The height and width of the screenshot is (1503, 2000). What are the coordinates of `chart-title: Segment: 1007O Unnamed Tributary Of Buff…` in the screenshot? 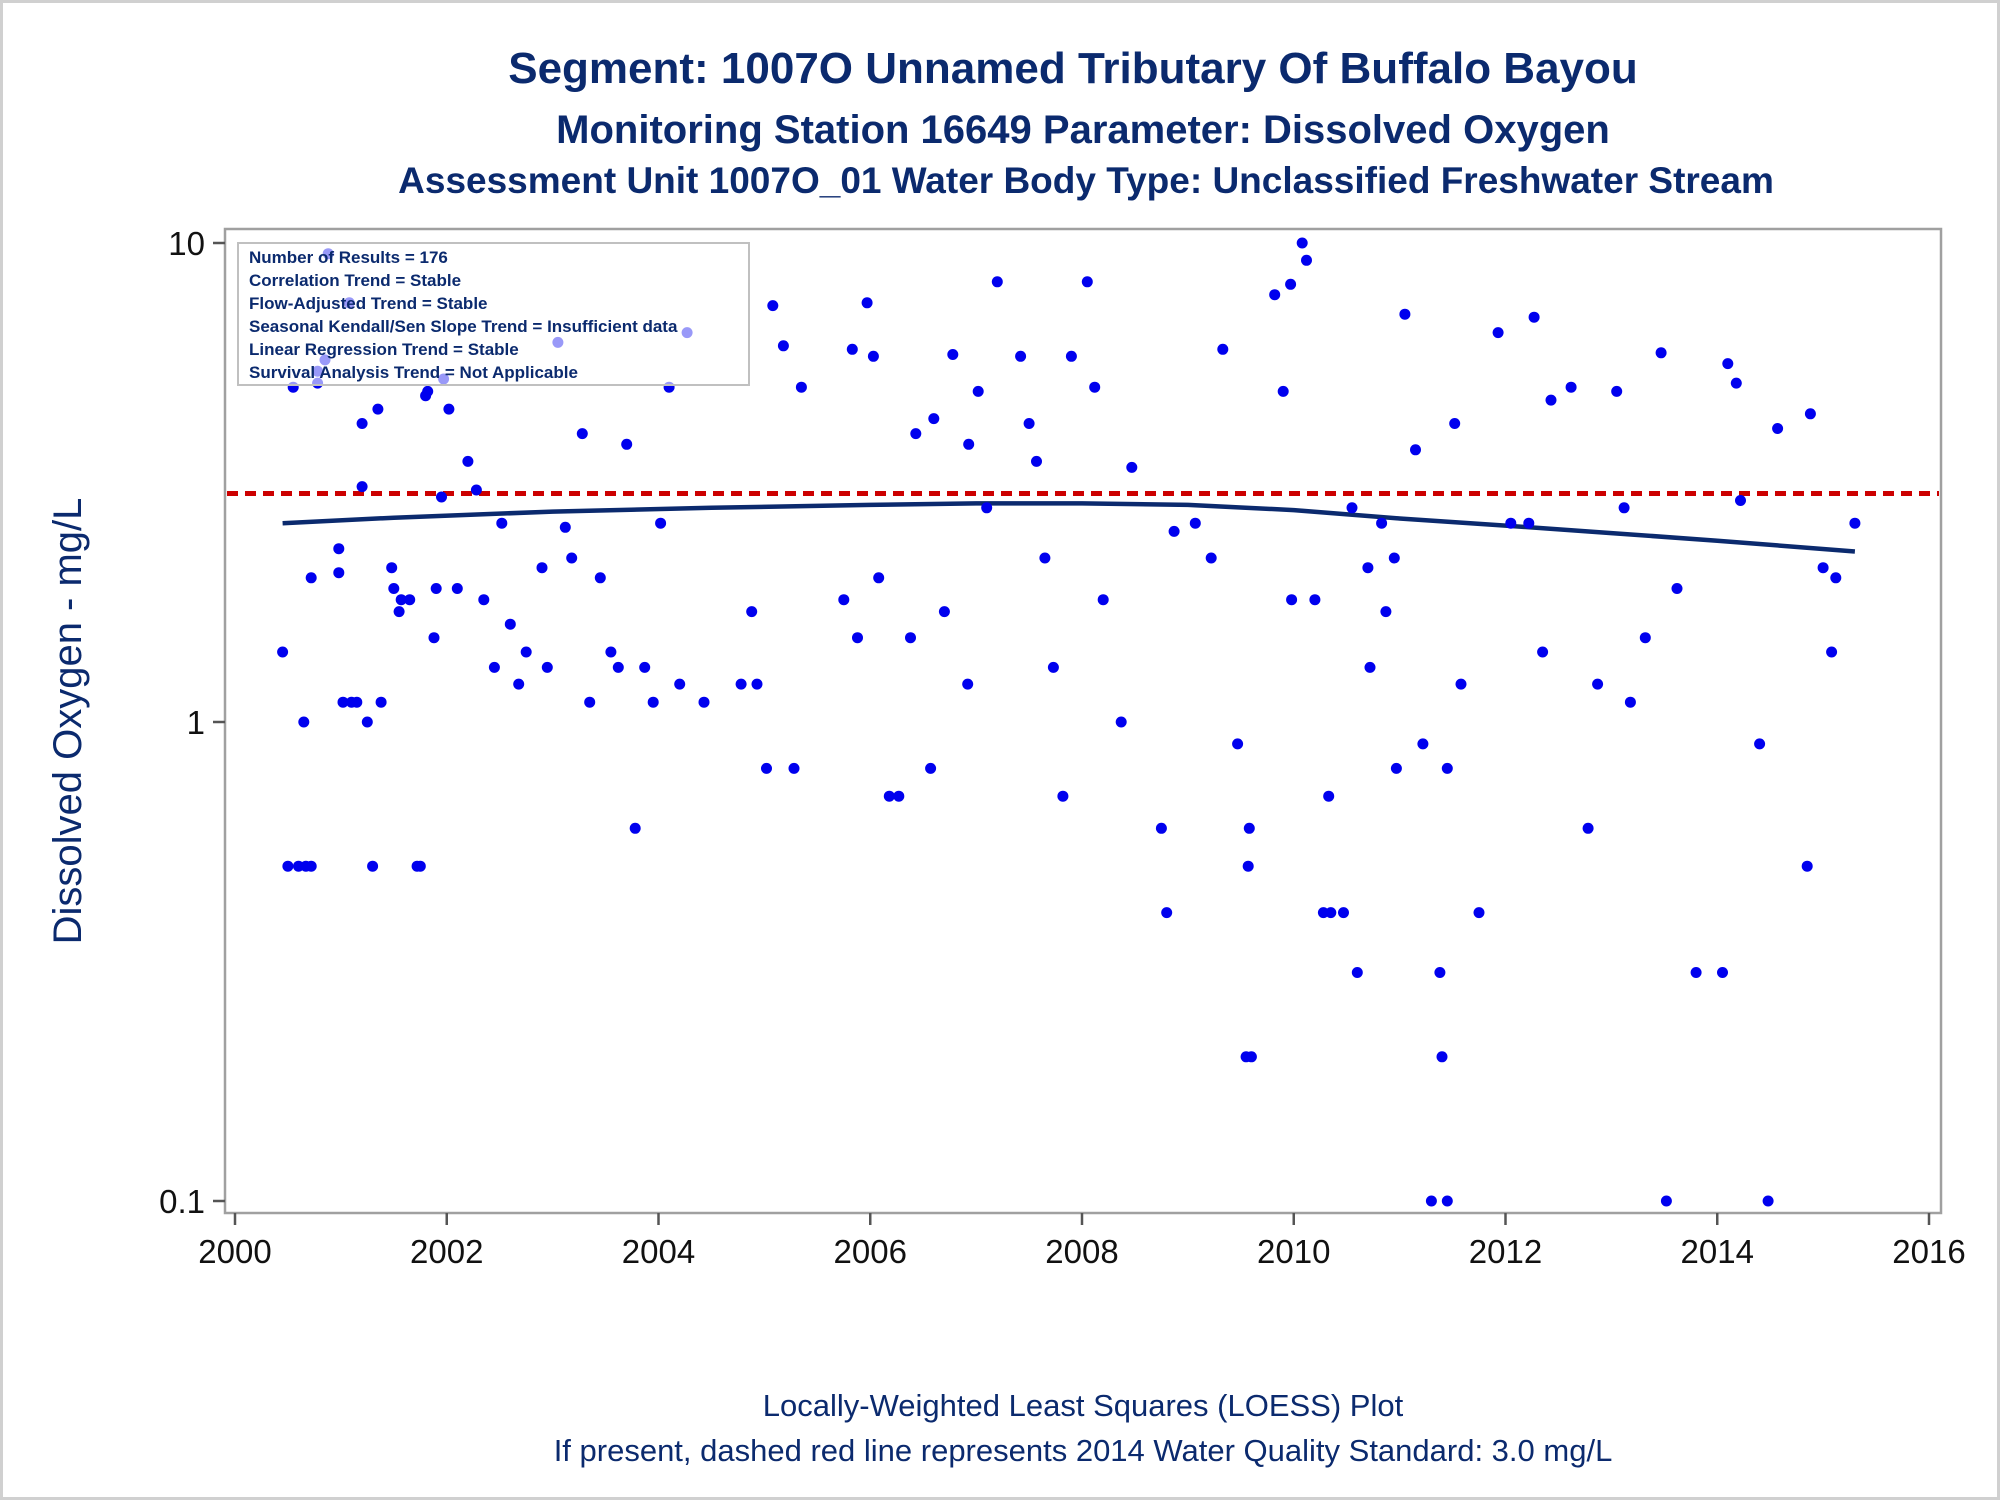 It's located at (1073, 68).